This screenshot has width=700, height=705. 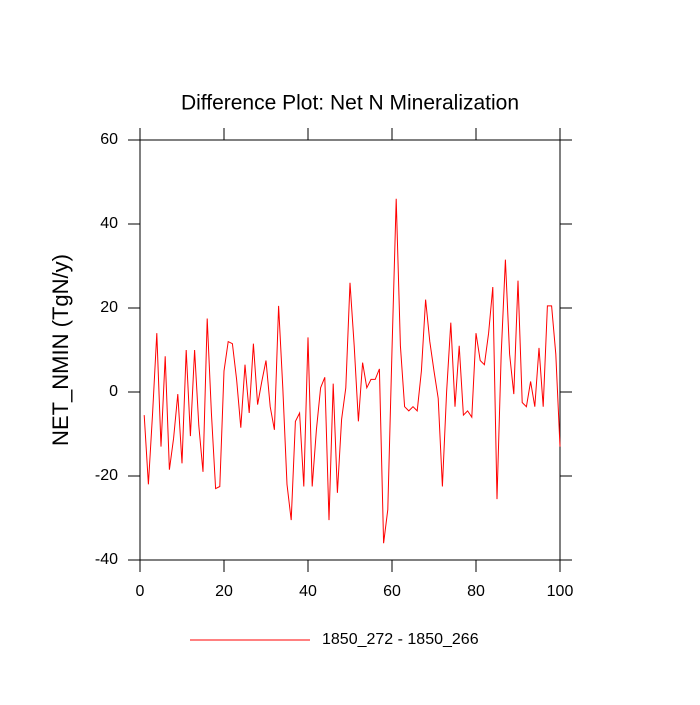 What do you see at coordinates (224, 591) in the screenshot?
I see `x-tick-label: 20` at bounding box center [224, 591].